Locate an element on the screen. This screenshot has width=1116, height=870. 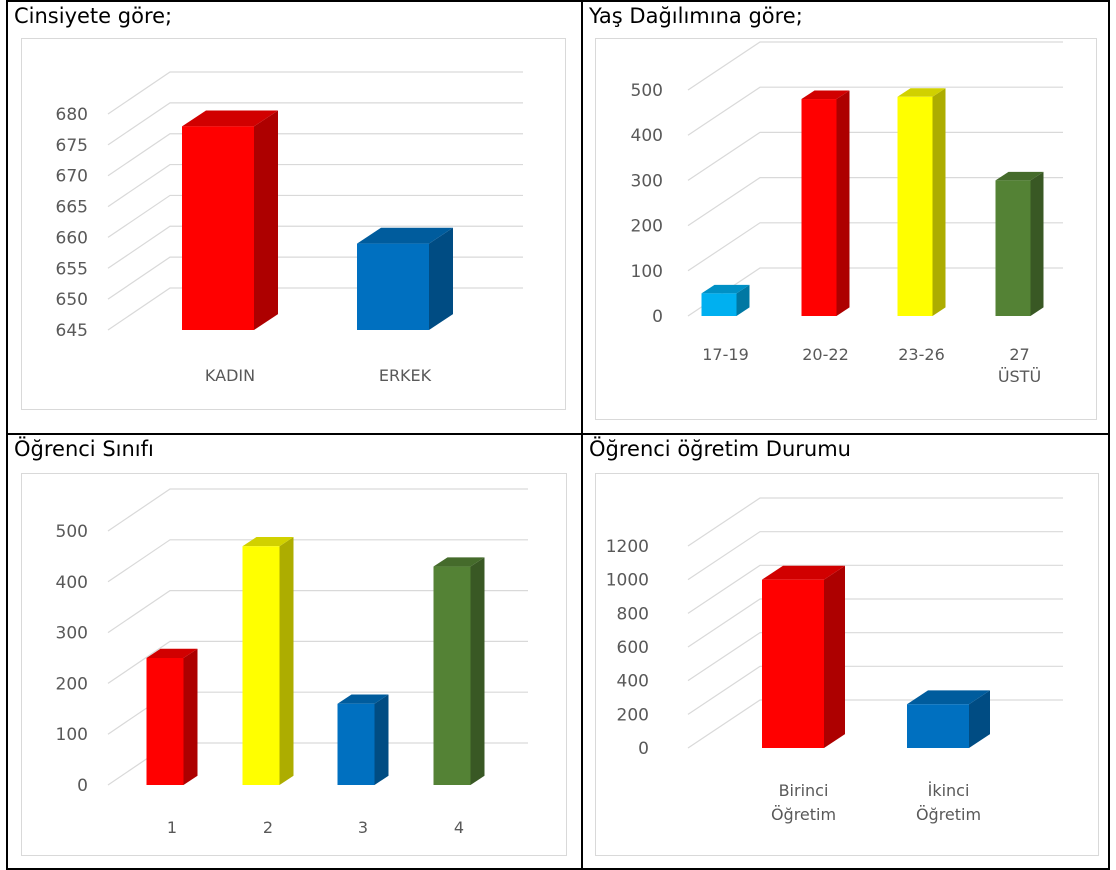
category-label: 23-26 is located at coordinates (921, 354).